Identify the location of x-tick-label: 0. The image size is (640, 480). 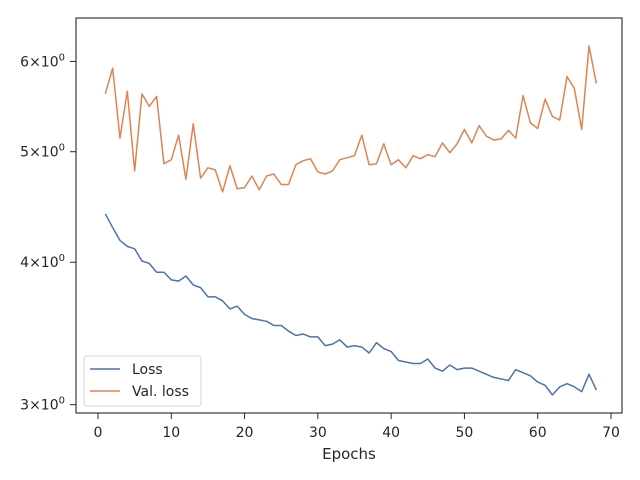
(98, 433).